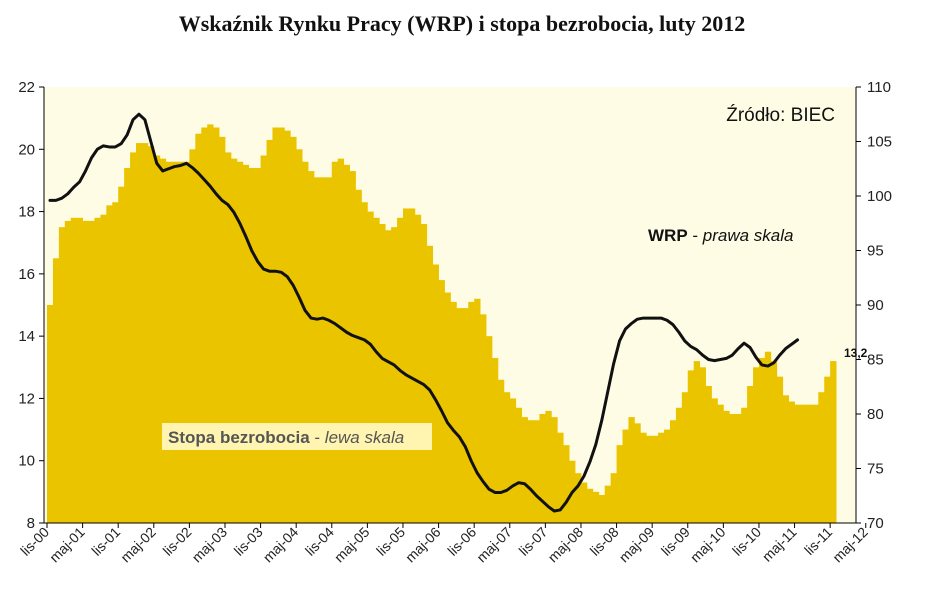  What do you see at coordinates (26, 461) in the screenshot?
I see `left-tick-label: 10` at bounding box center [26, 461].